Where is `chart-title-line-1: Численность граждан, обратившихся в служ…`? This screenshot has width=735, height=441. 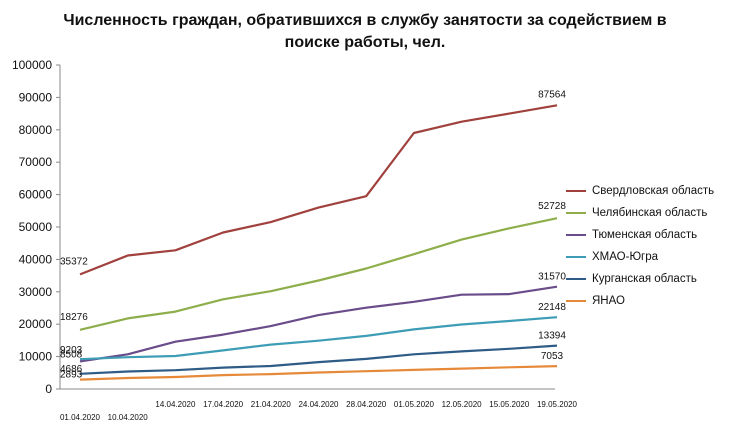
chart-title-line-1: Численность граждан, обратившихся в служ… is located at coordinates (365, 20).